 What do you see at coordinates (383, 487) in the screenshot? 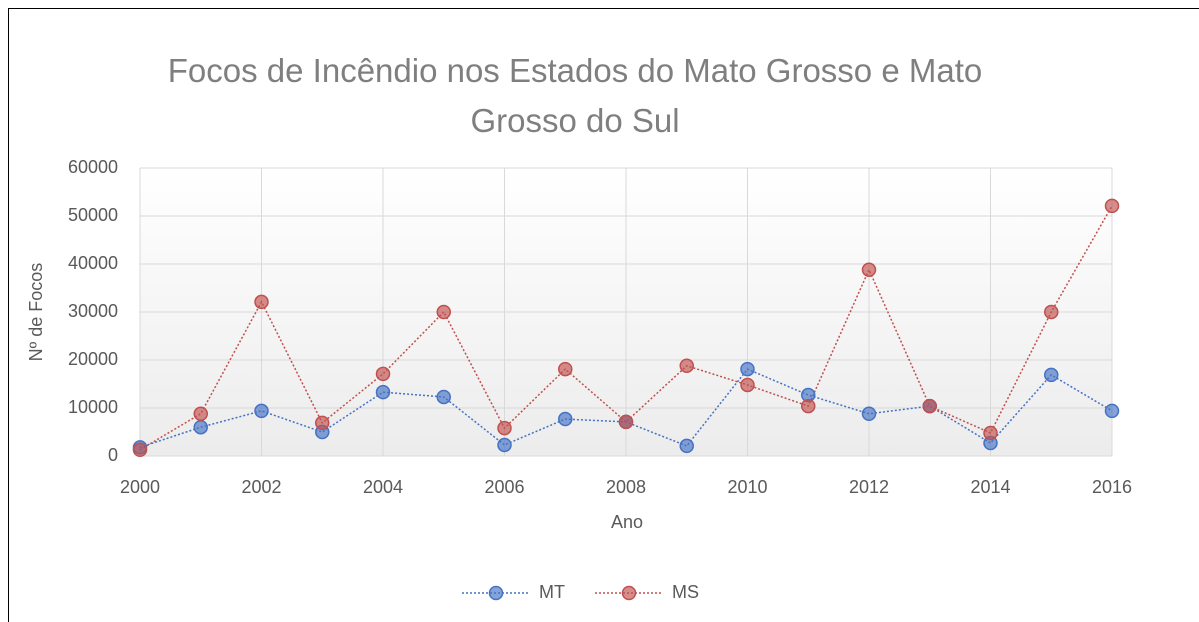
I see `x-tick-label: 2004` at bounding box center [383, 487].